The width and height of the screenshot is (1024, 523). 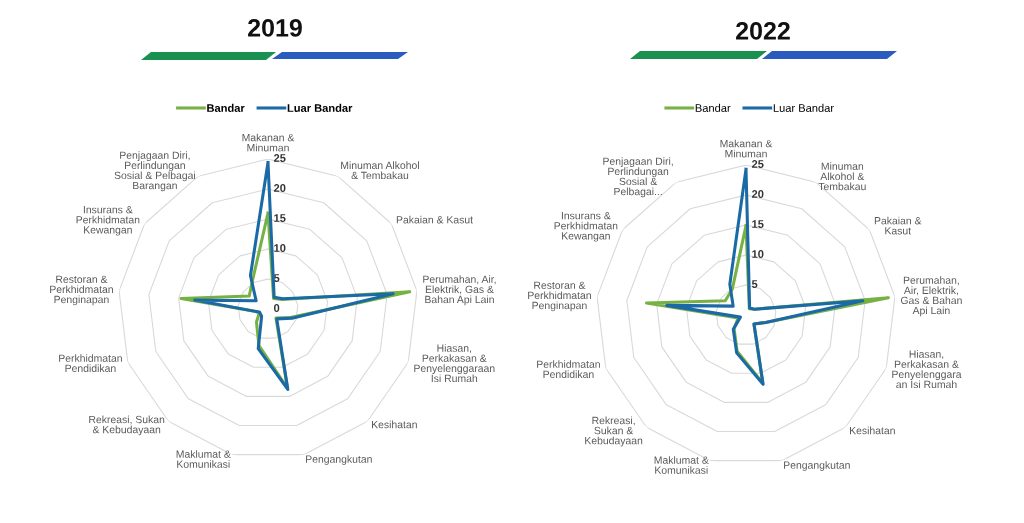 I want to click on y-tick-label: 5, so click(x=754, y=284).